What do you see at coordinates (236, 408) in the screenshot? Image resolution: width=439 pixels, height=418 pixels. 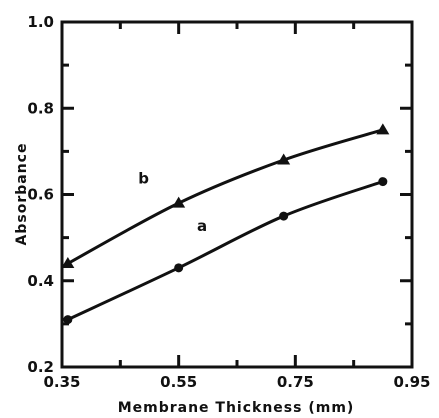 I see `x-axis-label: Membrane Thickness (mm)` at bounding box center [236, 408].